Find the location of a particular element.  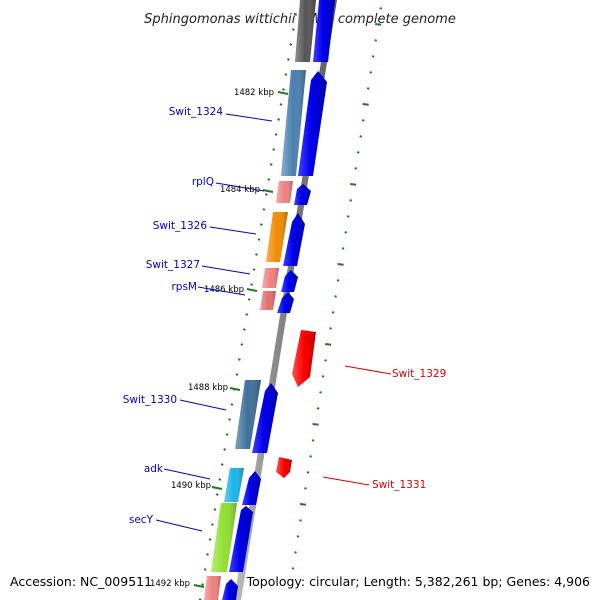

gene-label-swit-1326: Swit_1326 is located at coordinates (180, 226).